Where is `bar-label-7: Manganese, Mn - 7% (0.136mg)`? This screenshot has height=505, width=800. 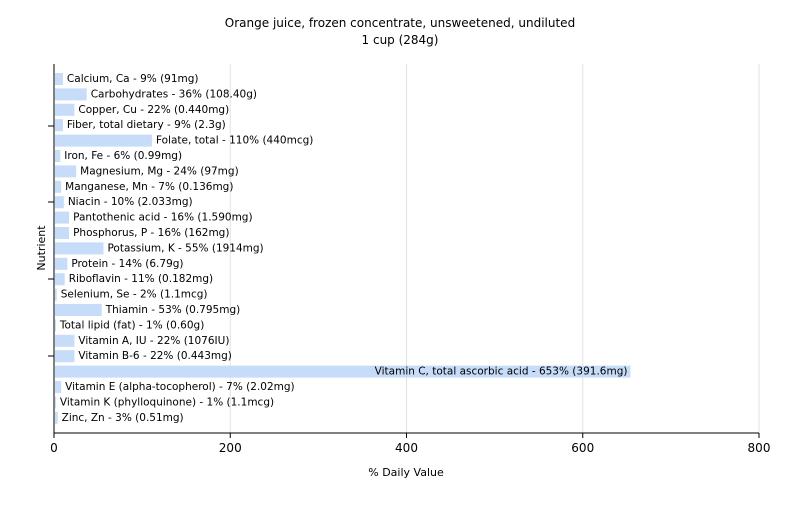 bar-label-7: Manganese, Mn - 7% (0.136mg) is located at coordinates (149, 187).